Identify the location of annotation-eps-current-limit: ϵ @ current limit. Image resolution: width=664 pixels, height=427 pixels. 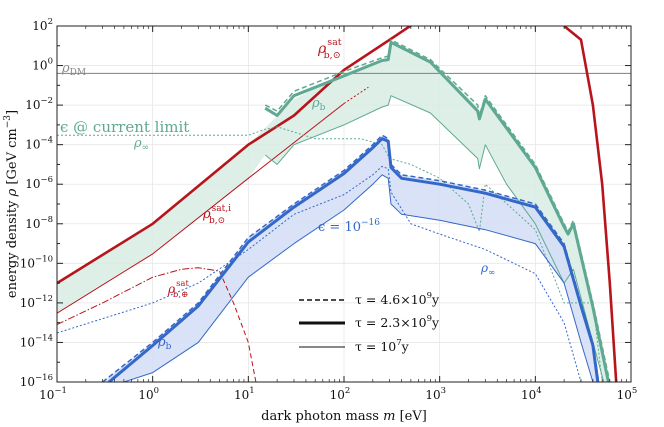
(124, 127).